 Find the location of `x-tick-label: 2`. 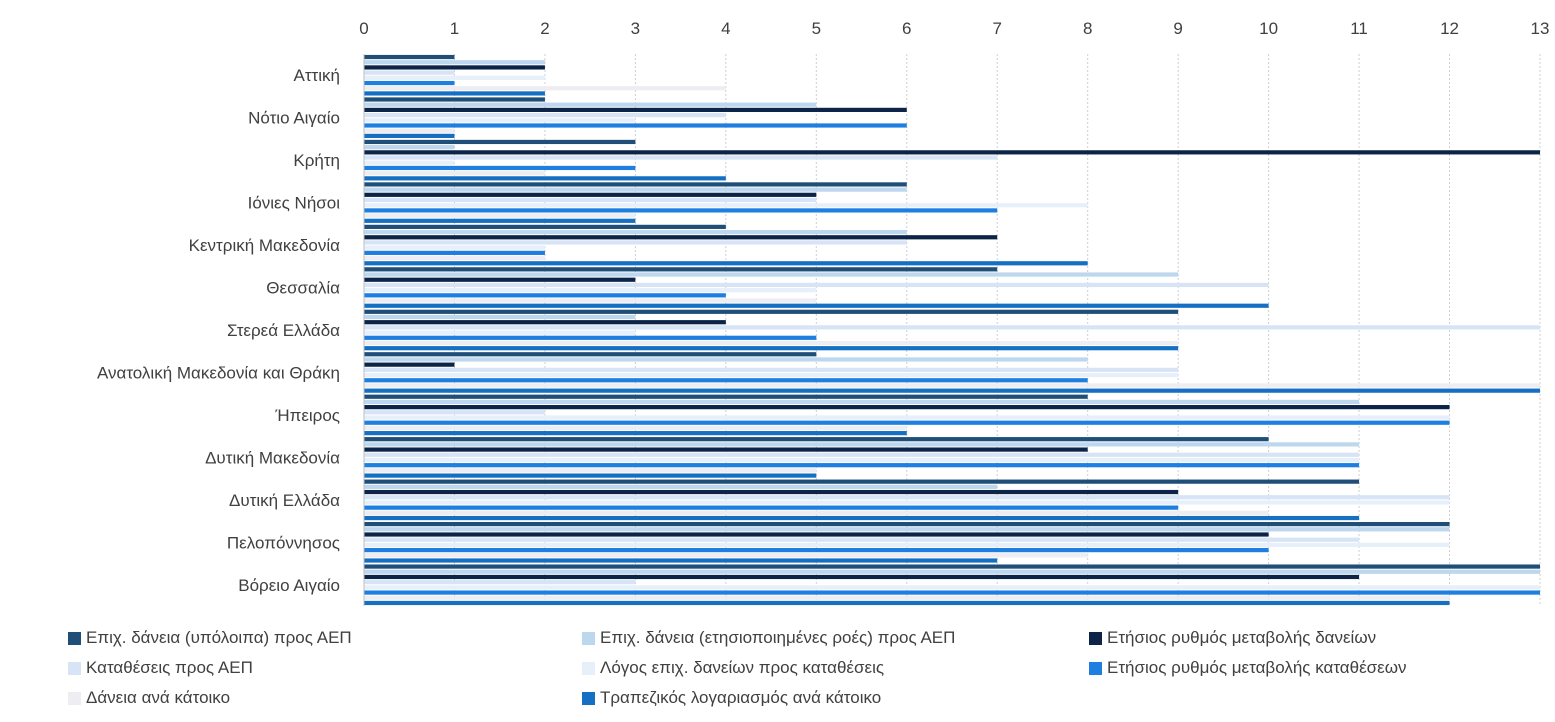

x-tick-label: 2 is located at coordinates (544, 28).